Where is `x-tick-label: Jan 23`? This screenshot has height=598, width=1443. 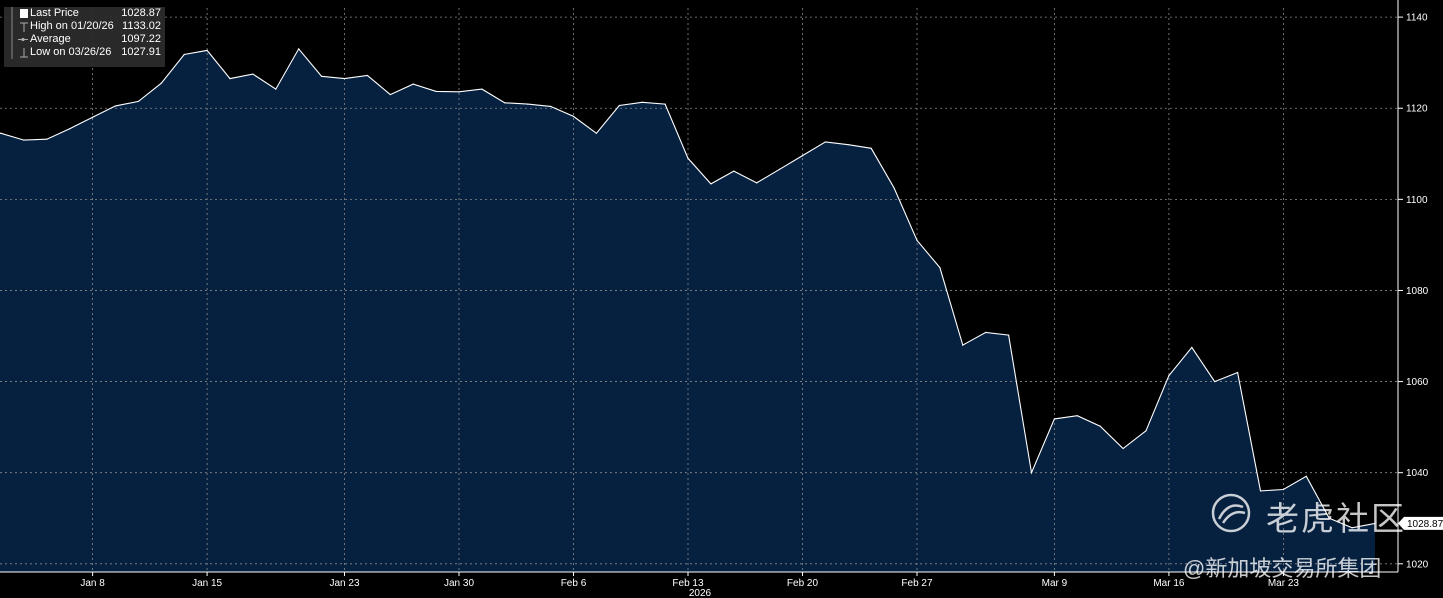
x-tick-label: Jan 23 is located at coordinates (344, 583).